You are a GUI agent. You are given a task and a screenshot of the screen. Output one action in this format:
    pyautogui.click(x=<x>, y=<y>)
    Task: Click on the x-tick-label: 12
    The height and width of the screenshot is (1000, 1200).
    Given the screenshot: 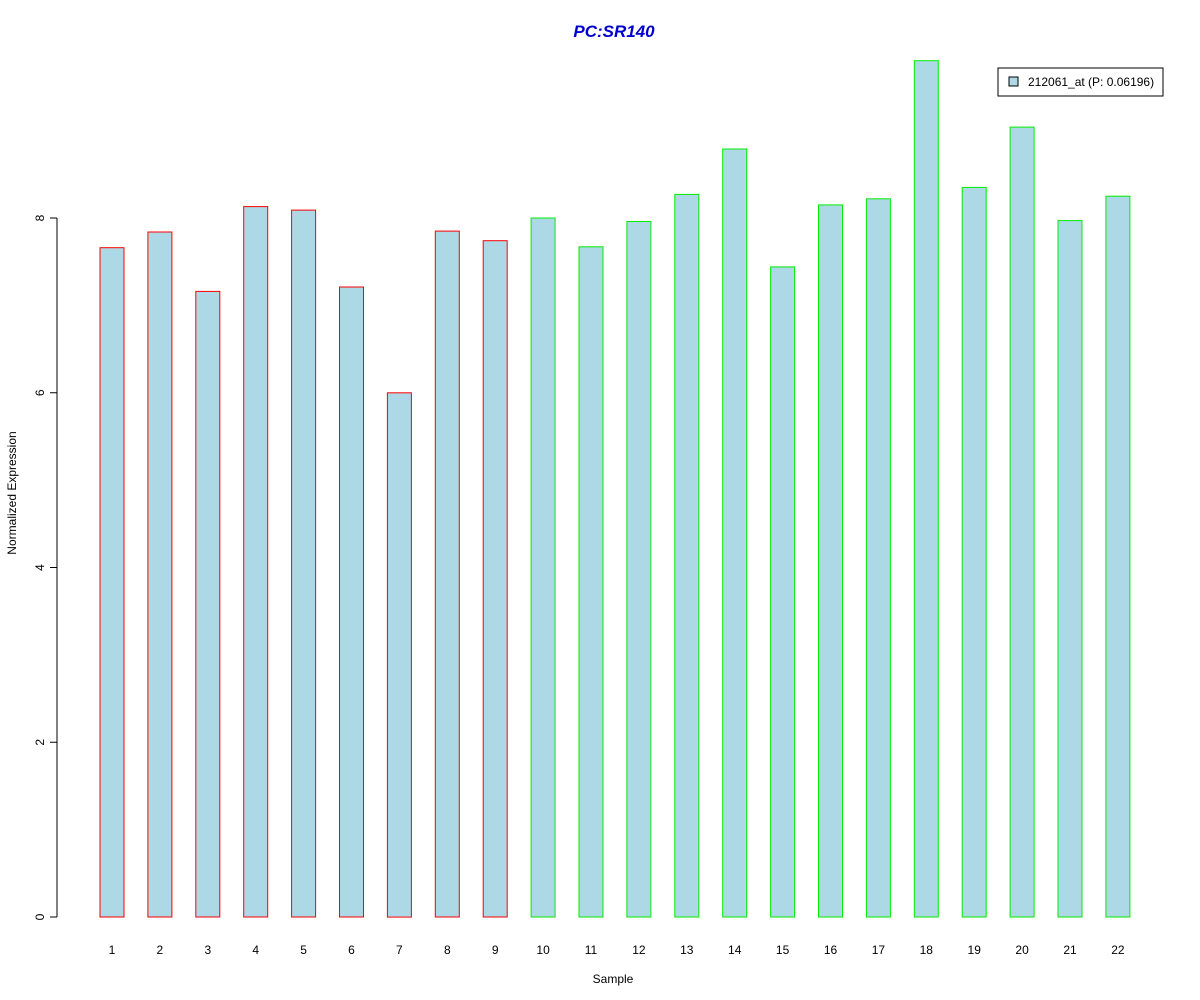 What is the action you would take?
    pyautogui.click(x=639, y=950)
    